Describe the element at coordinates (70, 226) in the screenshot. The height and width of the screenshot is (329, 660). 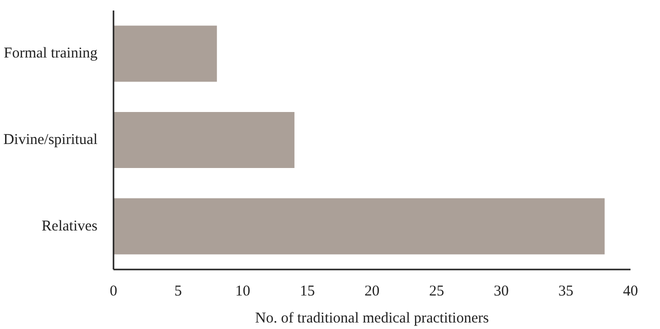
I see `y-tick-label: Relatives` at that location.